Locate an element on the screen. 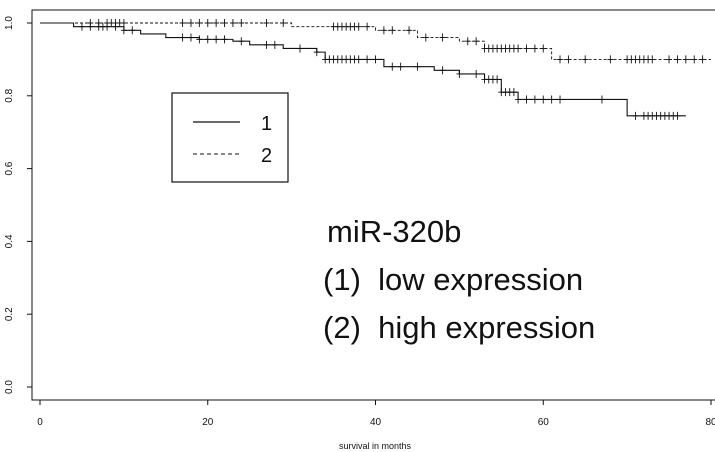  x-axis-title: survival in months is located at coordinates (375, 446).